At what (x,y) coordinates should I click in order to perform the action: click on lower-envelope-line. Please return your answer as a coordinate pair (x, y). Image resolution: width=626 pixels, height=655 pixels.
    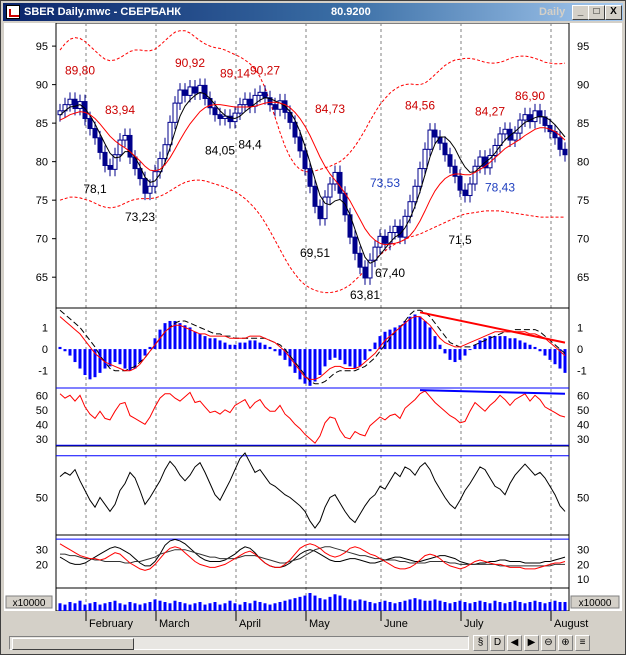
    Looking at the image, I should click on (312, 236).